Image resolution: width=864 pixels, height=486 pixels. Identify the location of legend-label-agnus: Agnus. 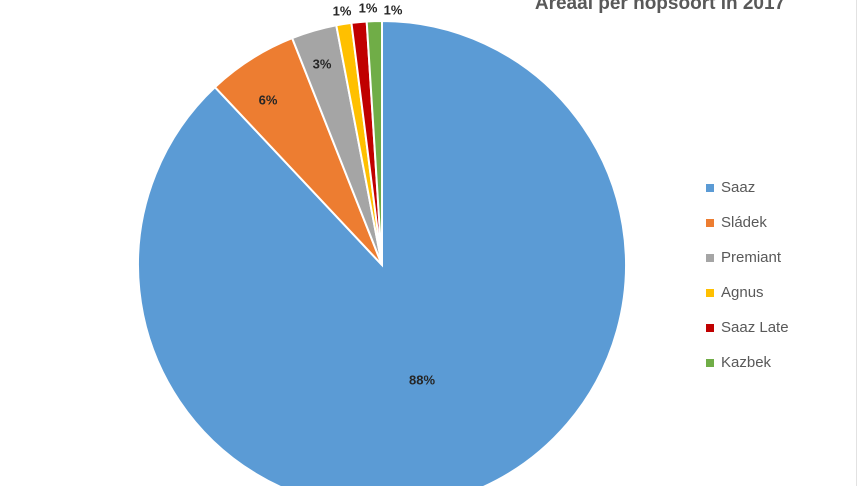
(742, 292).